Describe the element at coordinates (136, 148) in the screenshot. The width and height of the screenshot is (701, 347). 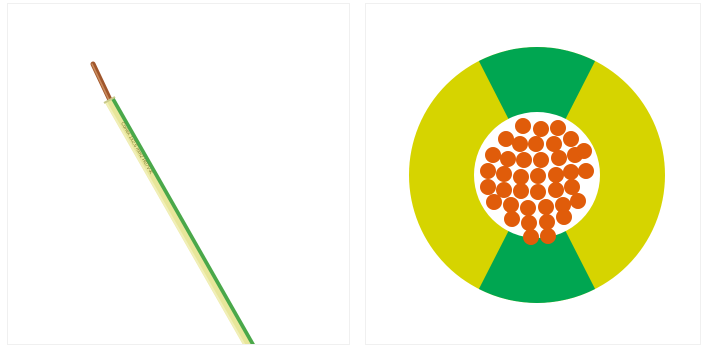
I see `wire-print-text: Conex 1x2,5 mm2 H07V-K` at that location.